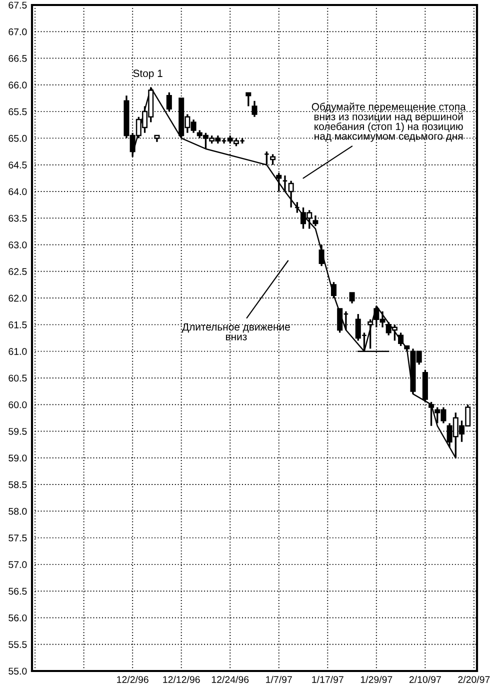  Describe the element at coordinates (230, 679) in the screenshot. I see `x-tick-label: 12/24/96` at that location.